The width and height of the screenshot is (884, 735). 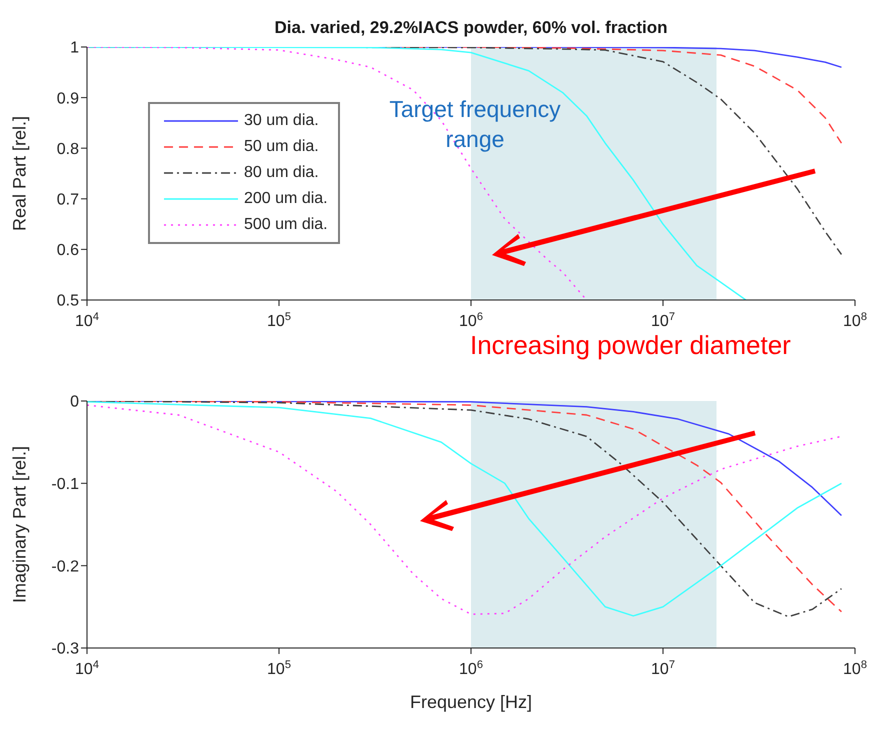 What do you see at coordinates (286, 199) in the screenshot?
I see `legend-label: 200 um dia.` at bounding box center [286, 199].